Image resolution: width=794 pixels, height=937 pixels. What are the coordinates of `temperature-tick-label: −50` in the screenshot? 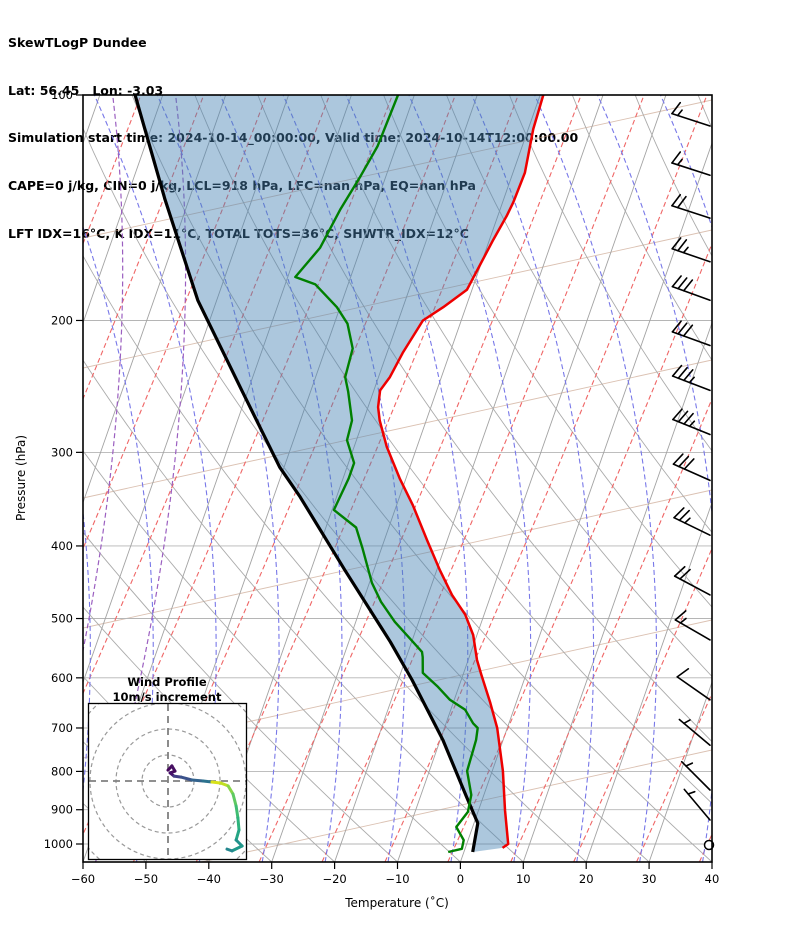 It's located at (146, 879).